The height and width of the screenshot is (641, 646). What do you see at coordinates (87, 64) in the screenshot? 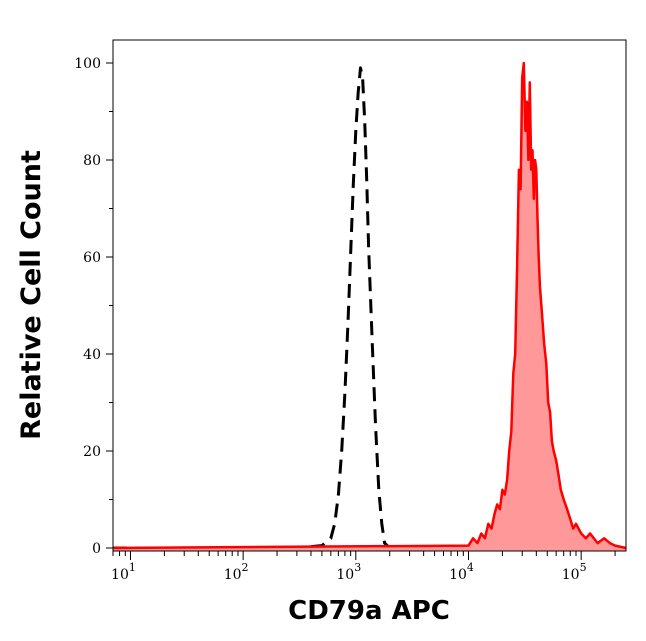
I see `y-tick-label: 100` at bounding box center [87, 64].